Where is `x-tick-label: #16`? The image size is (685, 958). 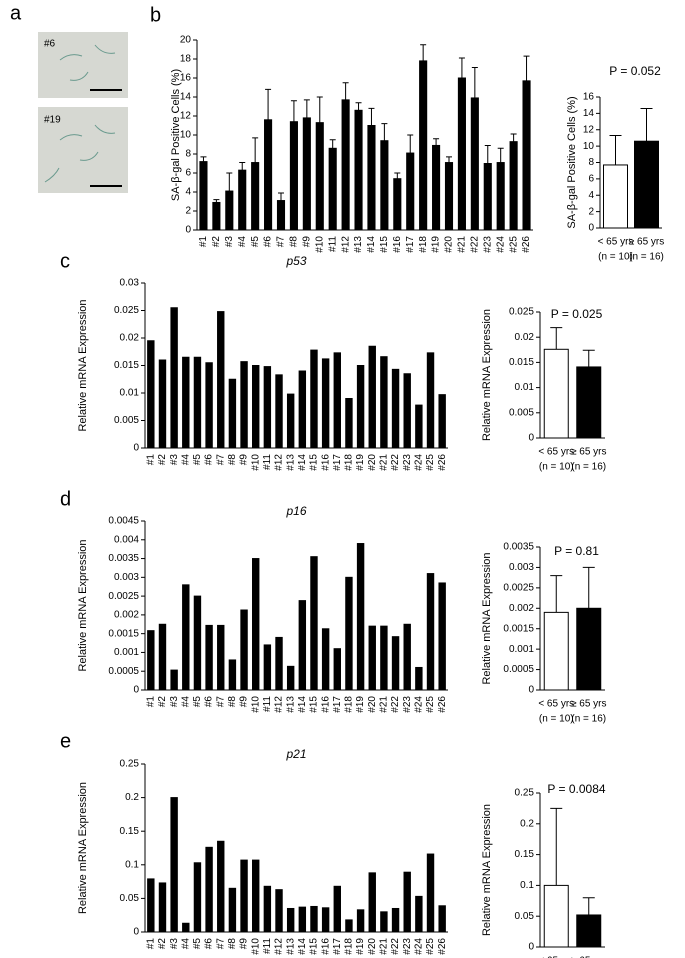
x-tick-label: #16 is located at coordinates (325, 946).